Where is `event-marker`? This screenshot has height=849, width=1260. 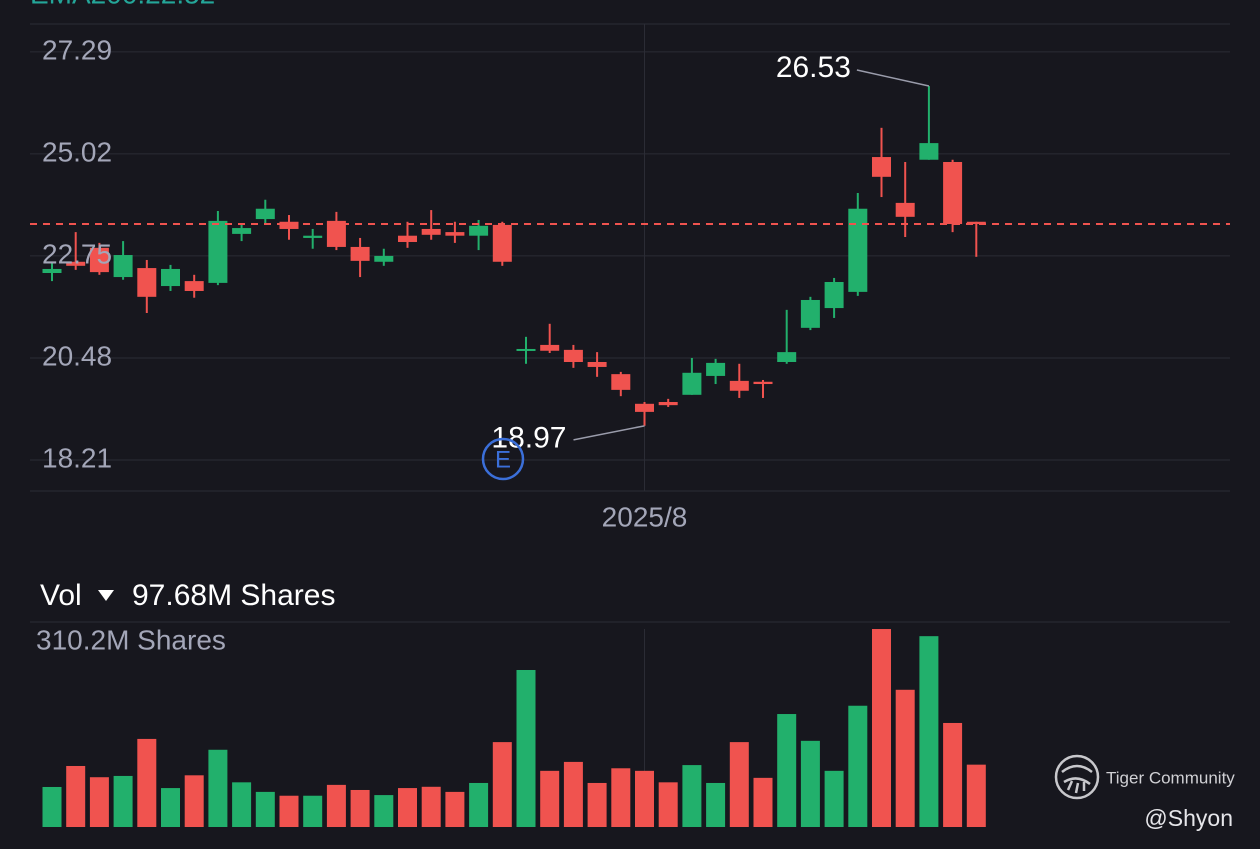 event-marker is located at coordinates (503, 459).